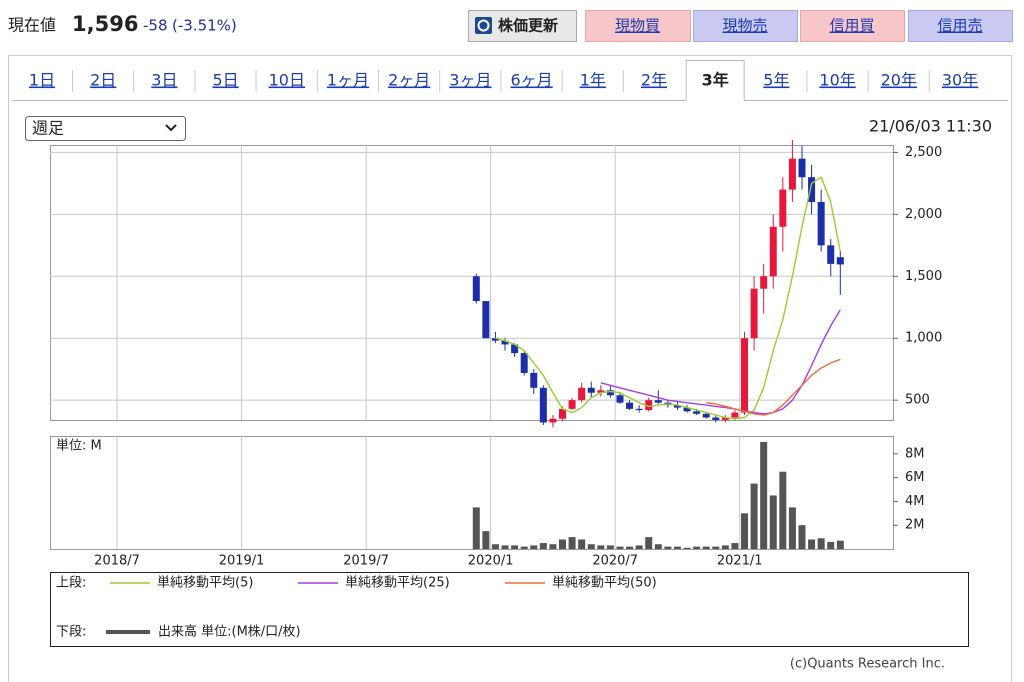 This screenshot has height=682, width=1024. I want to click on y-tick-label: 1,000, so click(923, 338).